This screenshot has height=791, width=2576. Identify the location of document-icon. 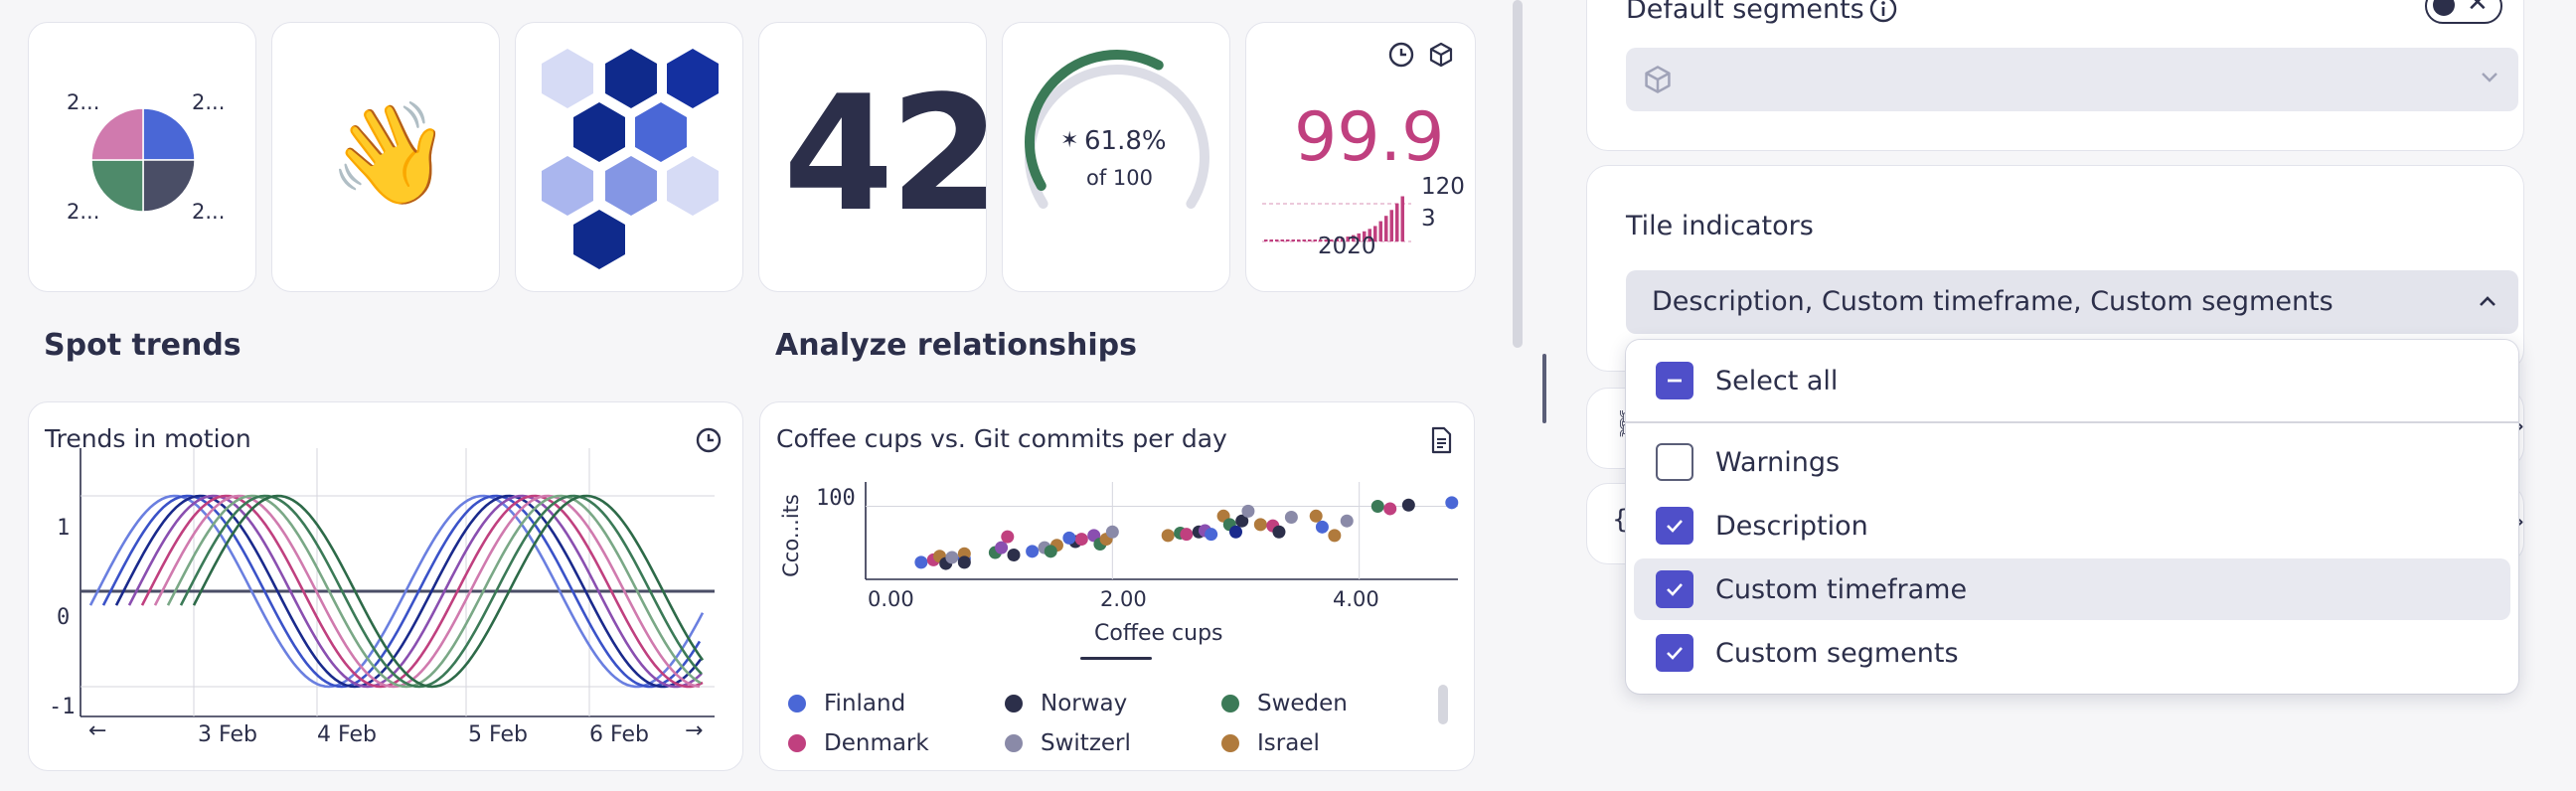
(1441, 440).